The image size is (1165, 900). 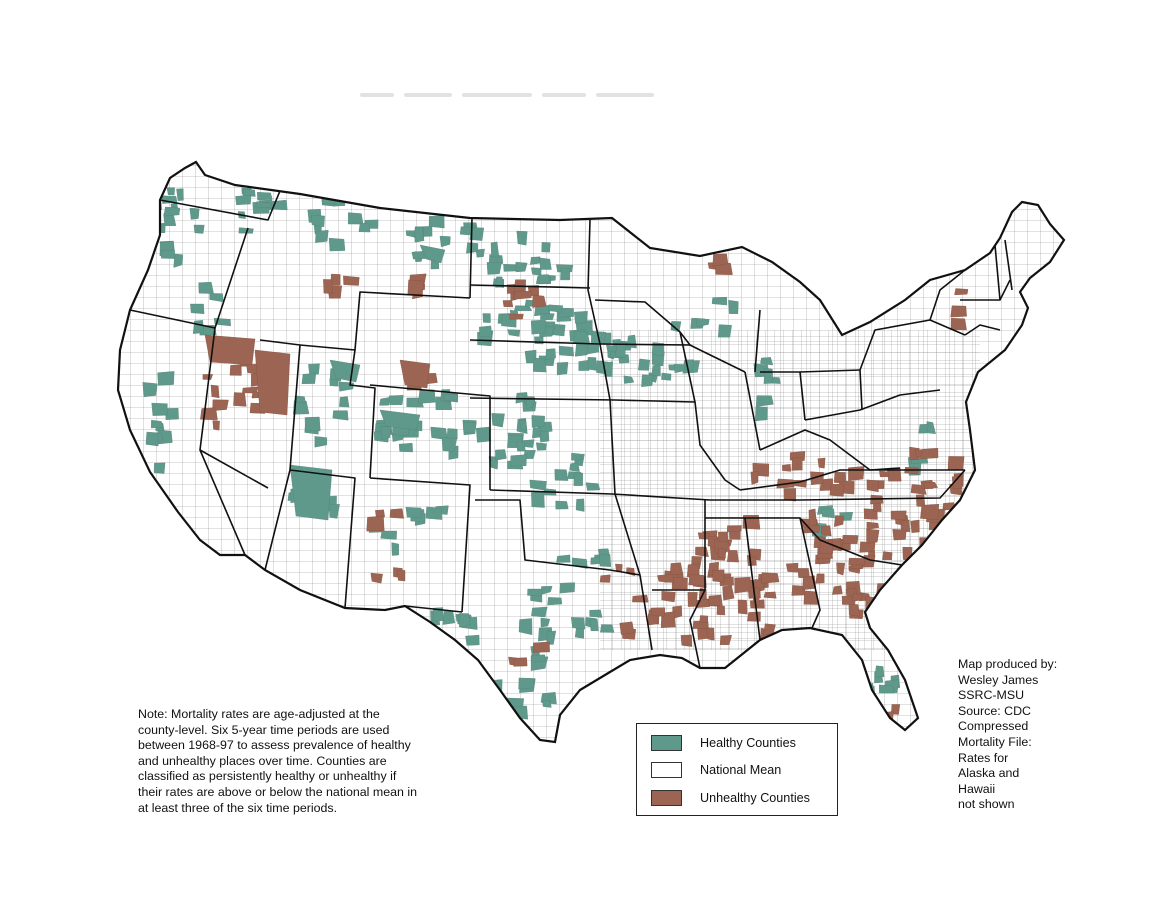 What do you see at coordinates (994, 710) in the screenshot?
I see `credit-line: Source: CDC` at bounding box center [994, 710].